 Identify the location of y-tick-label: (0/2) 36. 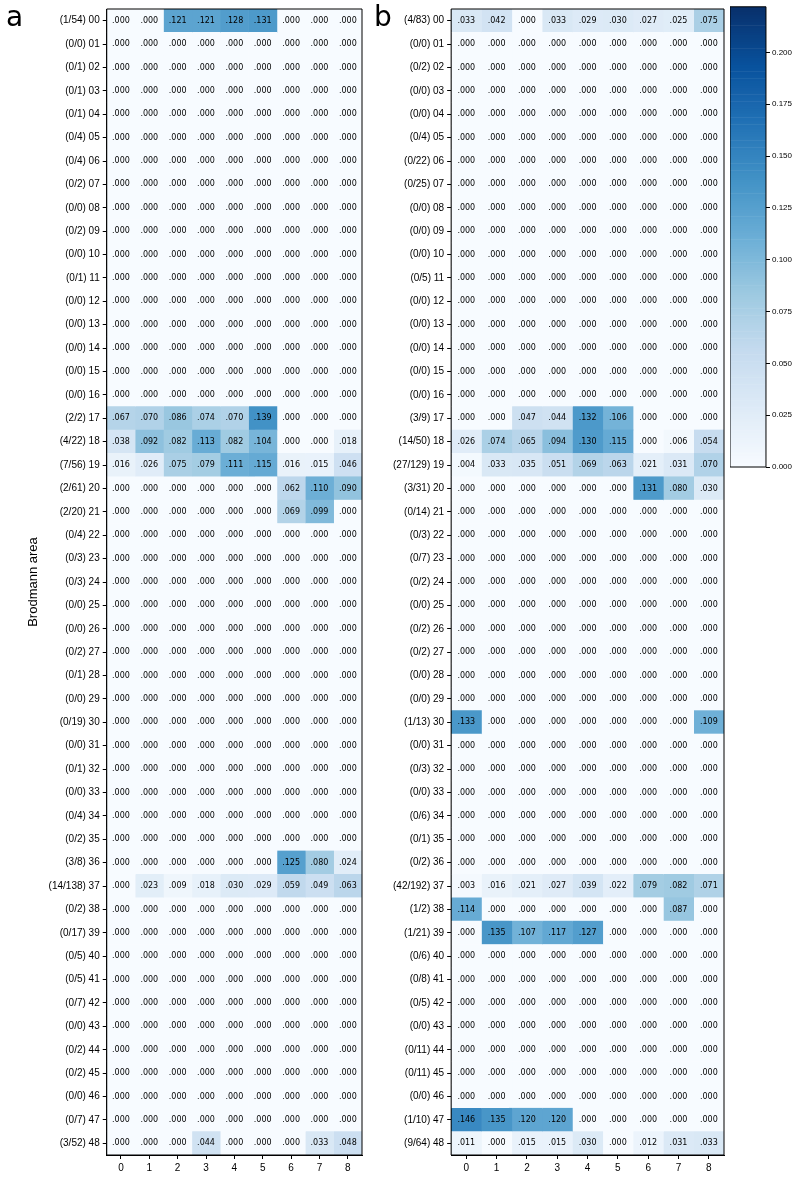
(427, 862).